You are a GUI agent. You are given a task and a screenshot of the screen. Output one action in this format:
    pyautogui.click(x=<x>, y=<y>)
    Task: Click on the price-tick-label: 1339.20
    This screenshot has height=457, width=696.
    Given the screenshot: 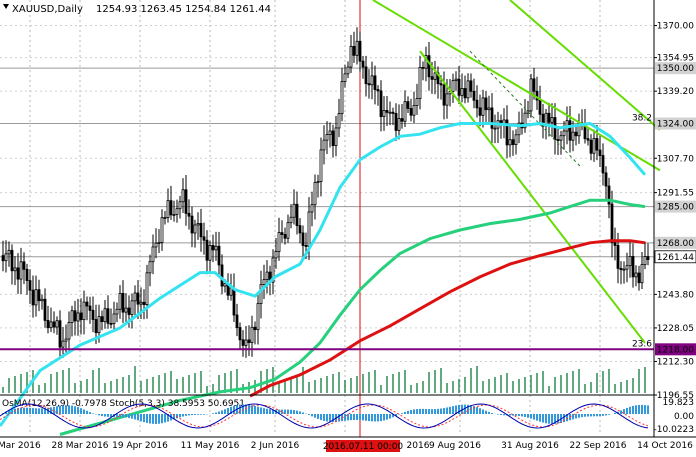 What is the action you would take?
    pyautogui.click(x=675, y=92)
    